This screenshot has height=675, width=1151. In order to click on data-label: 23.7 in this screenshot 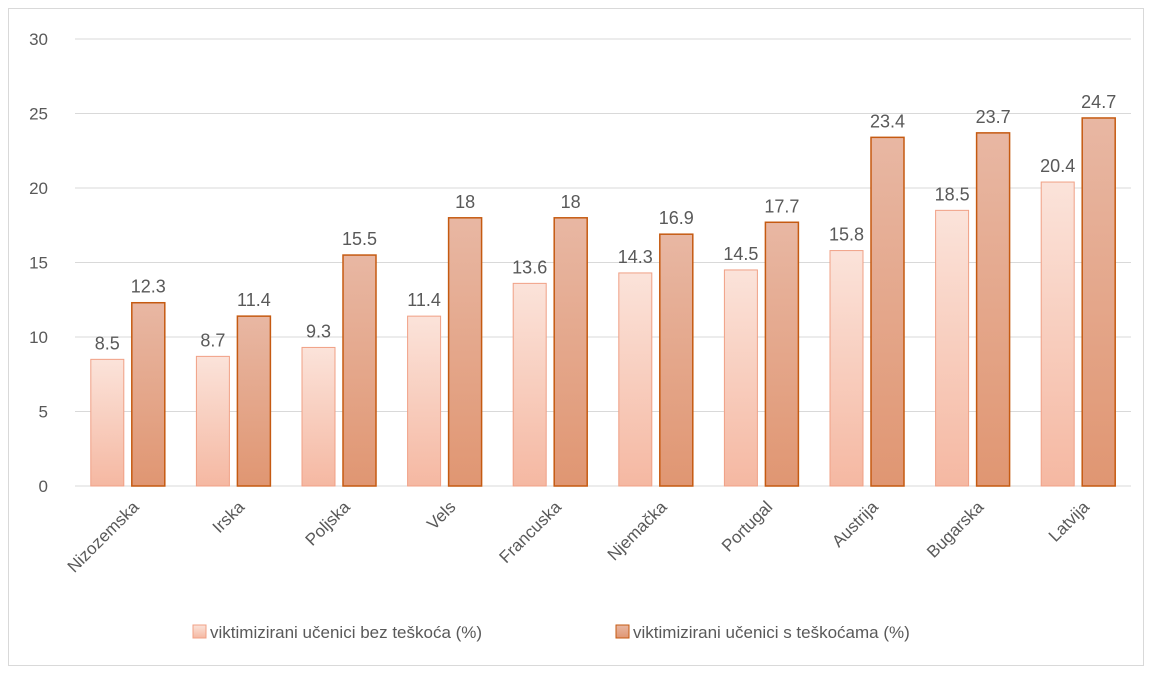, I will do `click(993, 117)`.